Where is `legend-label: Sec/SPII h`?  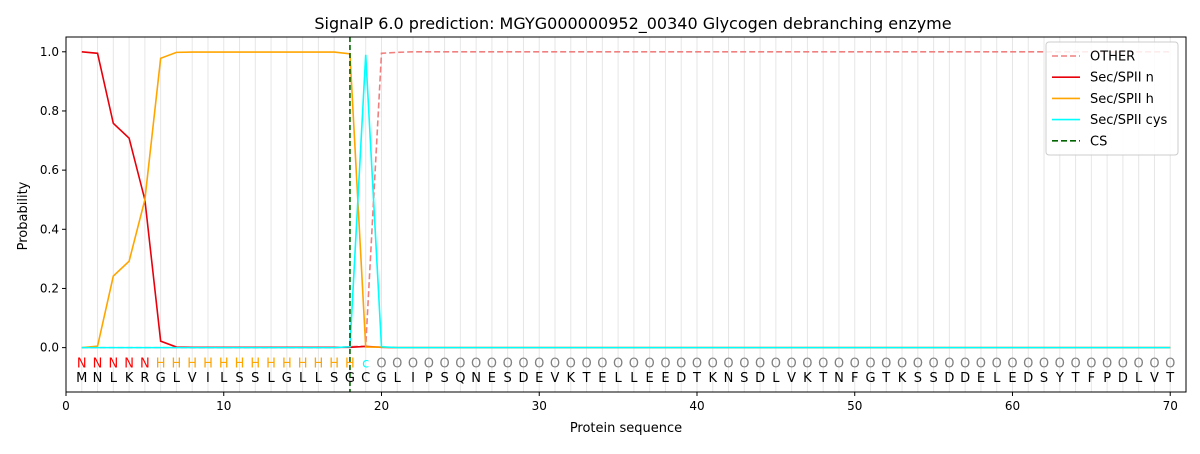 legend-label: Sec/SPII h is located at coordinates (1122, 99).